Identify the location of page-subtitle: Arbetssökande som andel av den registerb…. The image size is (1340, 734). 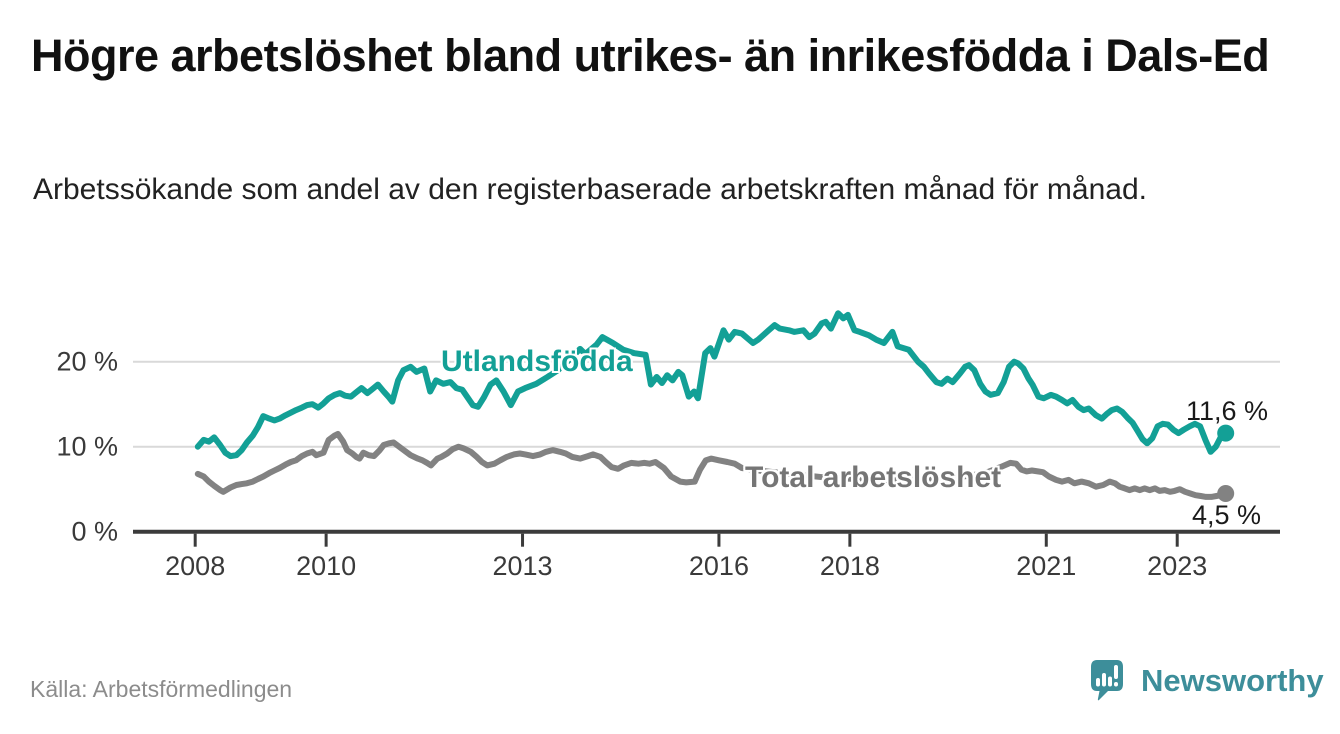
(590, 189).